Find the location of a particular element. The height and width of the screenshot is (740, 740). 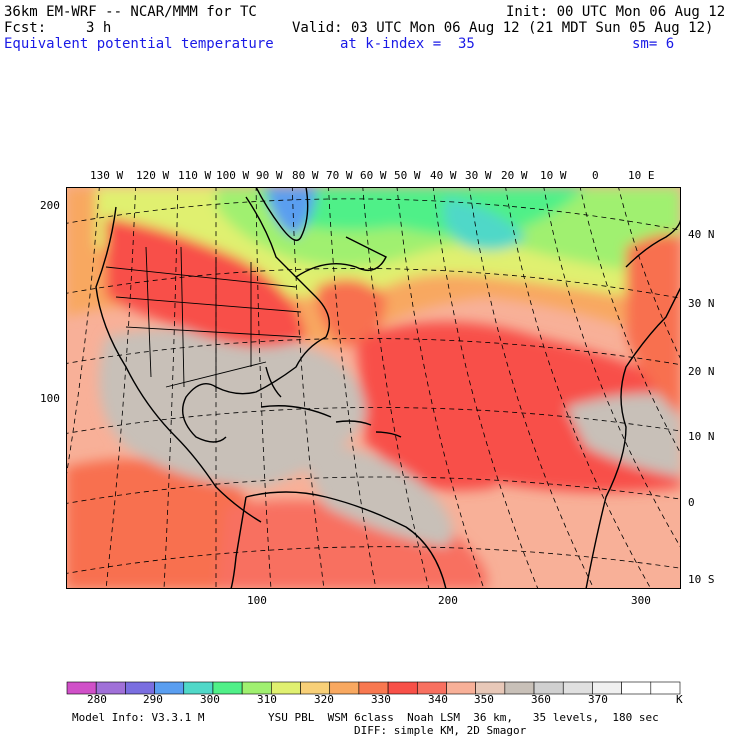

diffusion-info: DIFF: simple KM, 2D Smagor is located at coordinates (440, 730).